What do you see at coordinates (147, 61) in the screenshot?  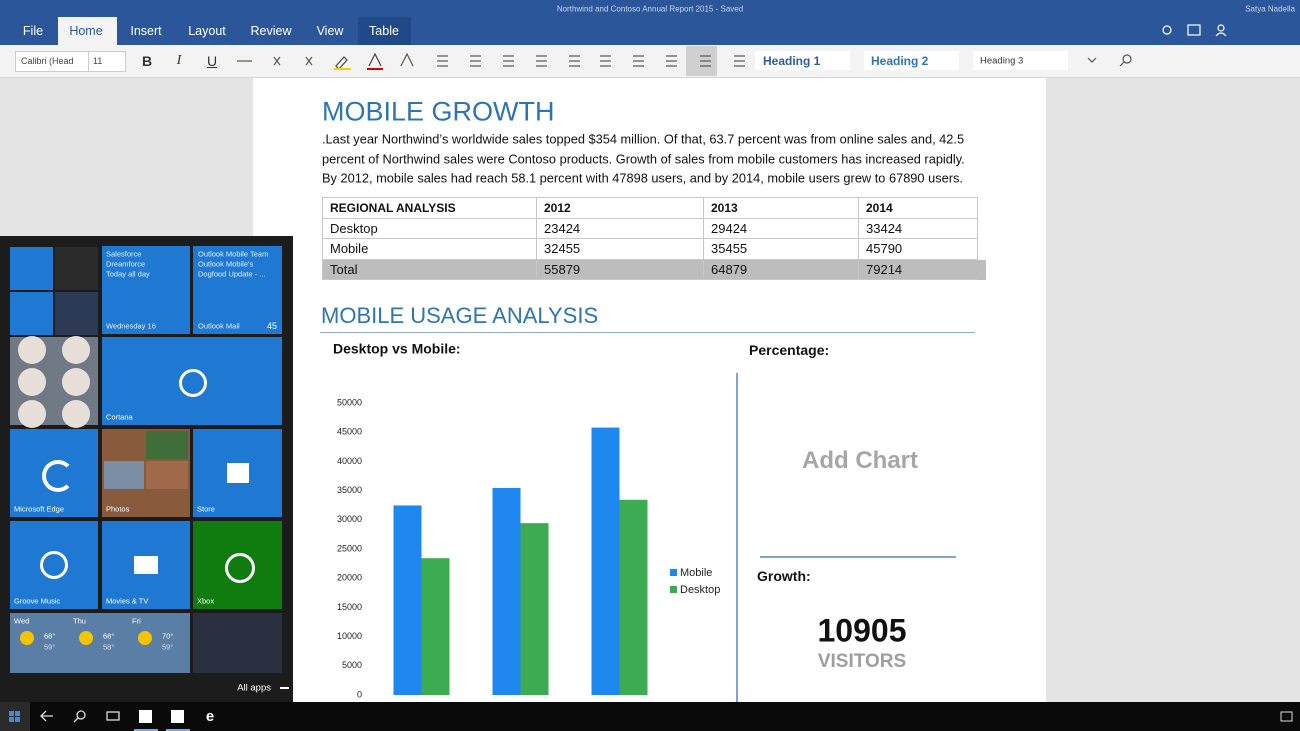 I see `format-button: B` at bounding box center [147, 61].